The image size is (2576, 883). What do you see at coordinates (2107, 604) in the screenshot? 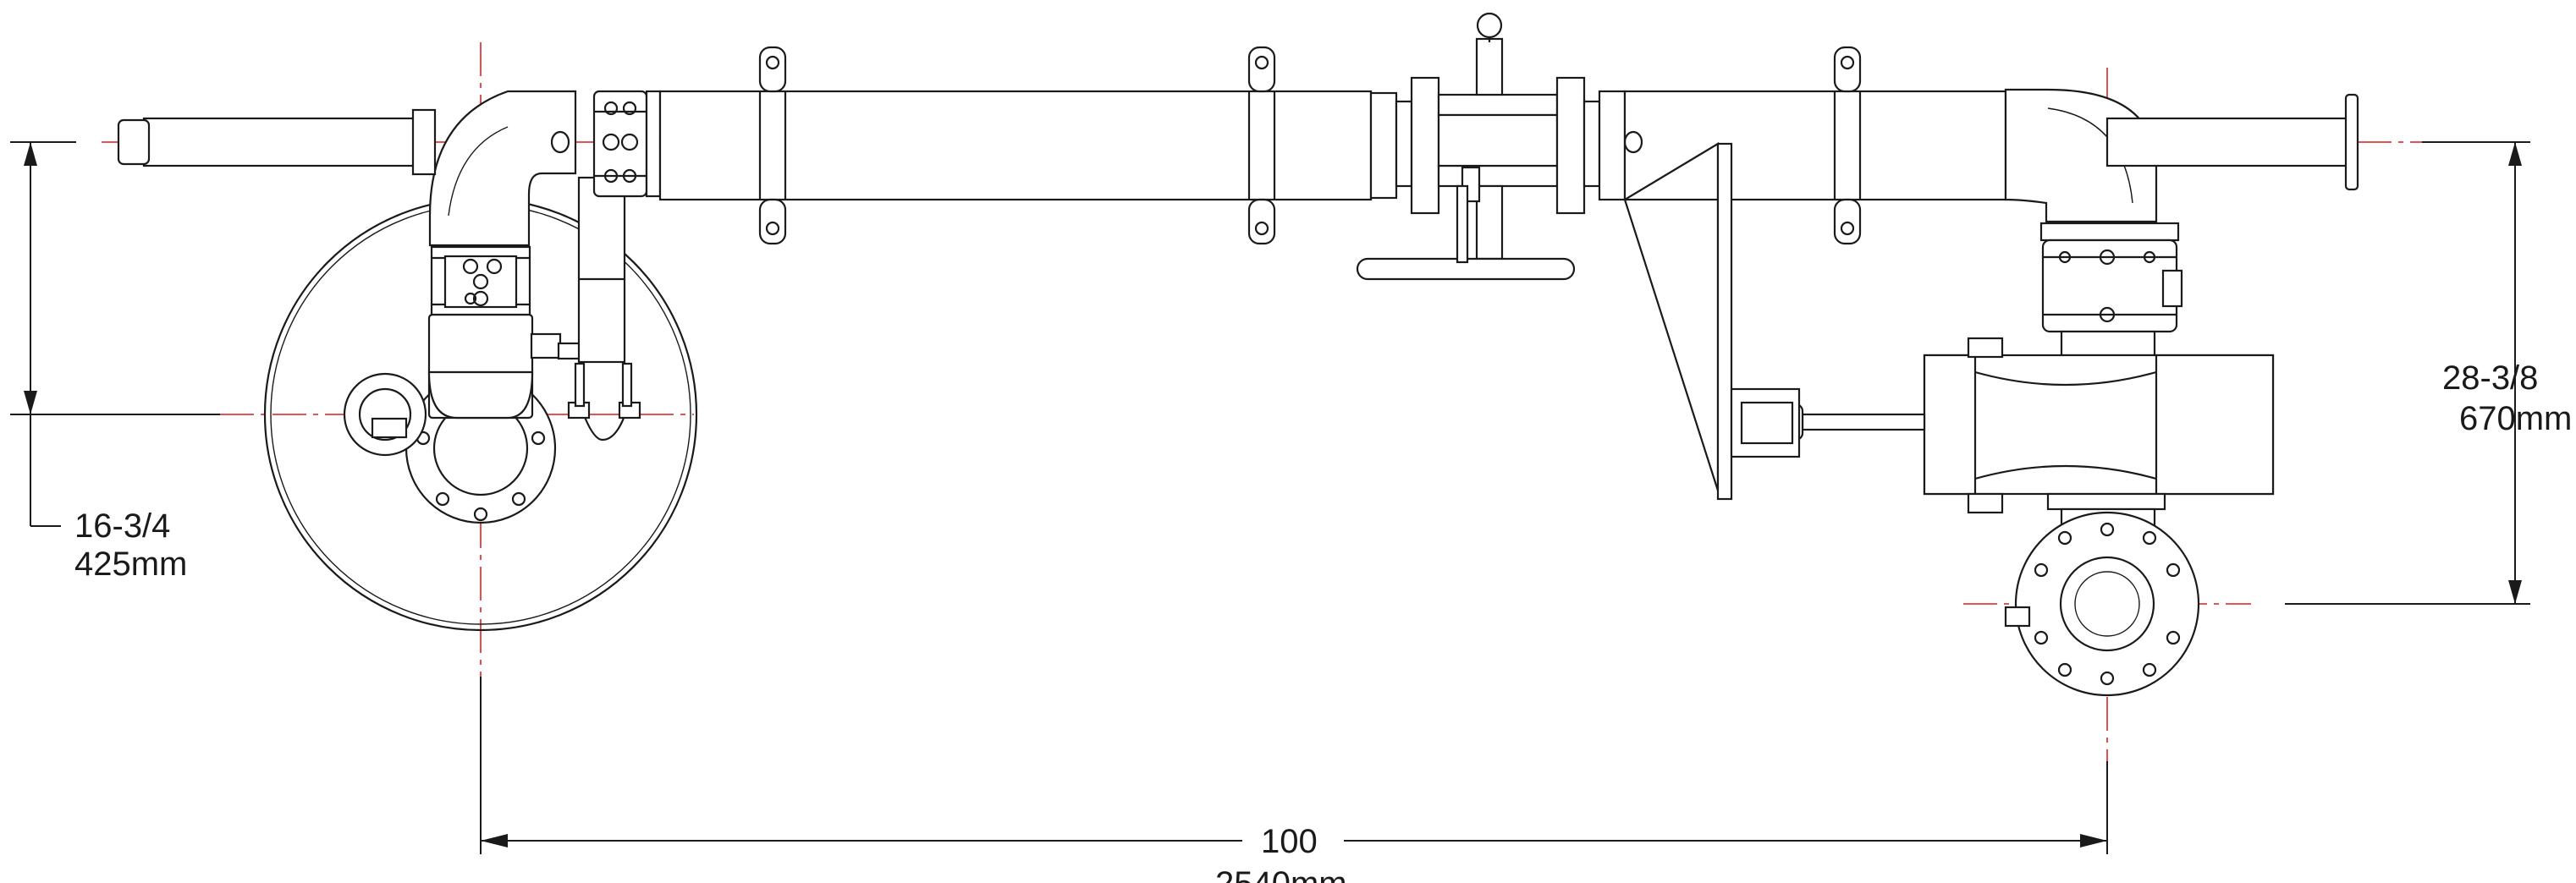
I see `outlet-flange` at bounding box center [2107, 604].